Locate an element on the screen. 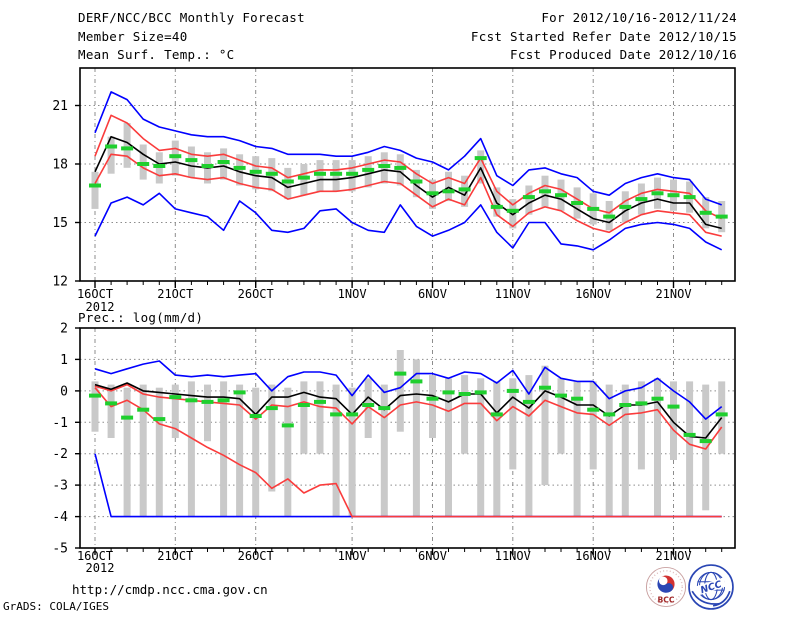  source-url: http://cmdp.ncc.cma.gov.cn is located at coordinates (170, 589).